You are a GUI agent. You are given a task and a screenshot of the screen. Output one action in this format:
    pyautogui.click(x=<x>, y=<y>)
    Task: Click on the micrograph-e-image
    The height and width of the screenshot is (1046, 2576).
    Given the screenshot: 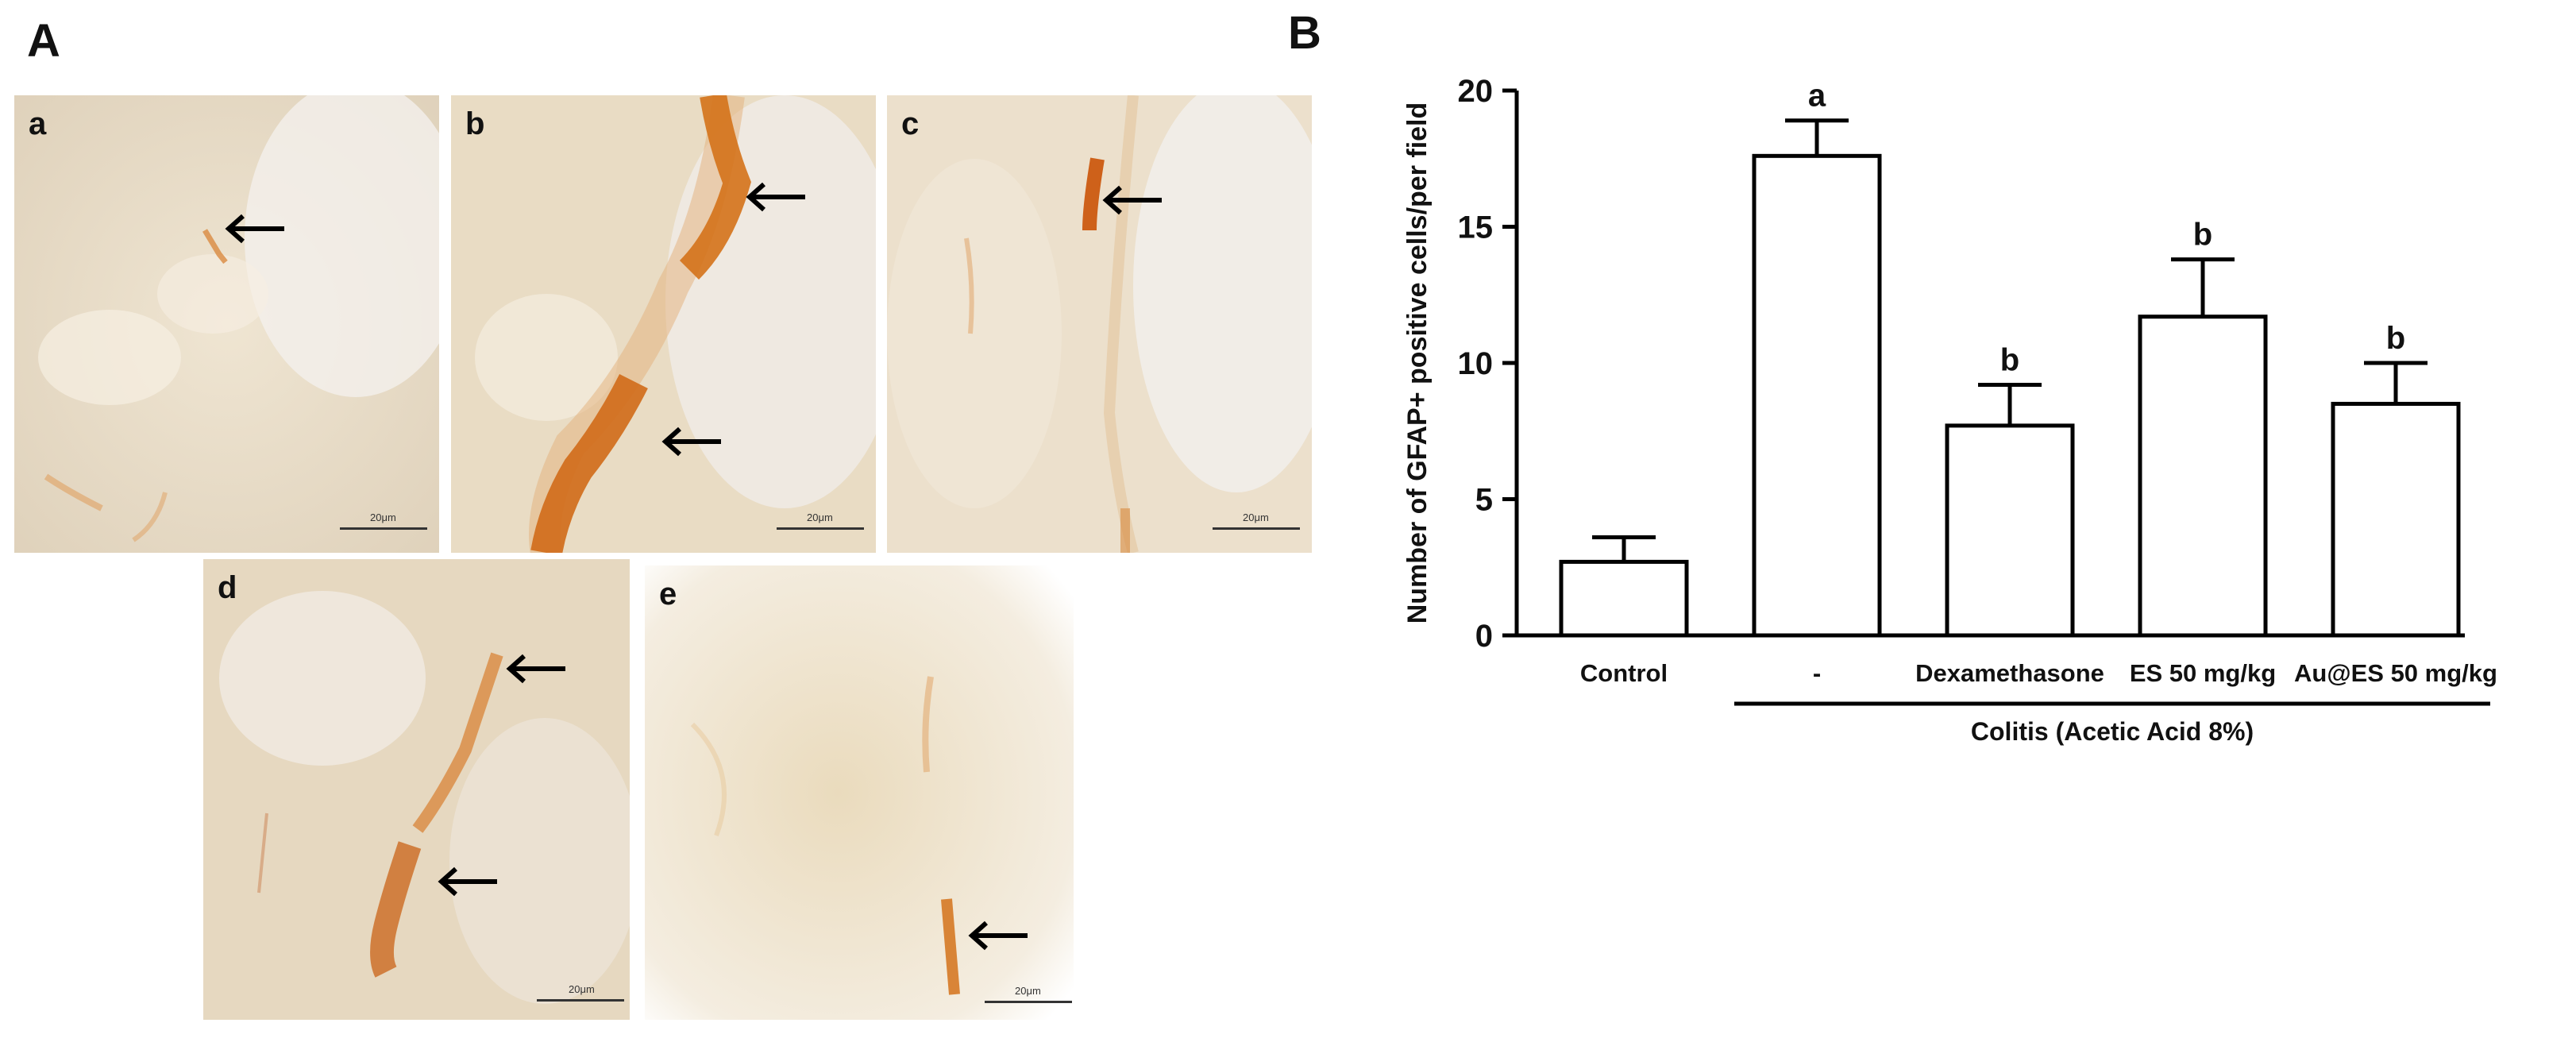 What is the action you would take?
    pyautogui.click(x=859, y=792)
    